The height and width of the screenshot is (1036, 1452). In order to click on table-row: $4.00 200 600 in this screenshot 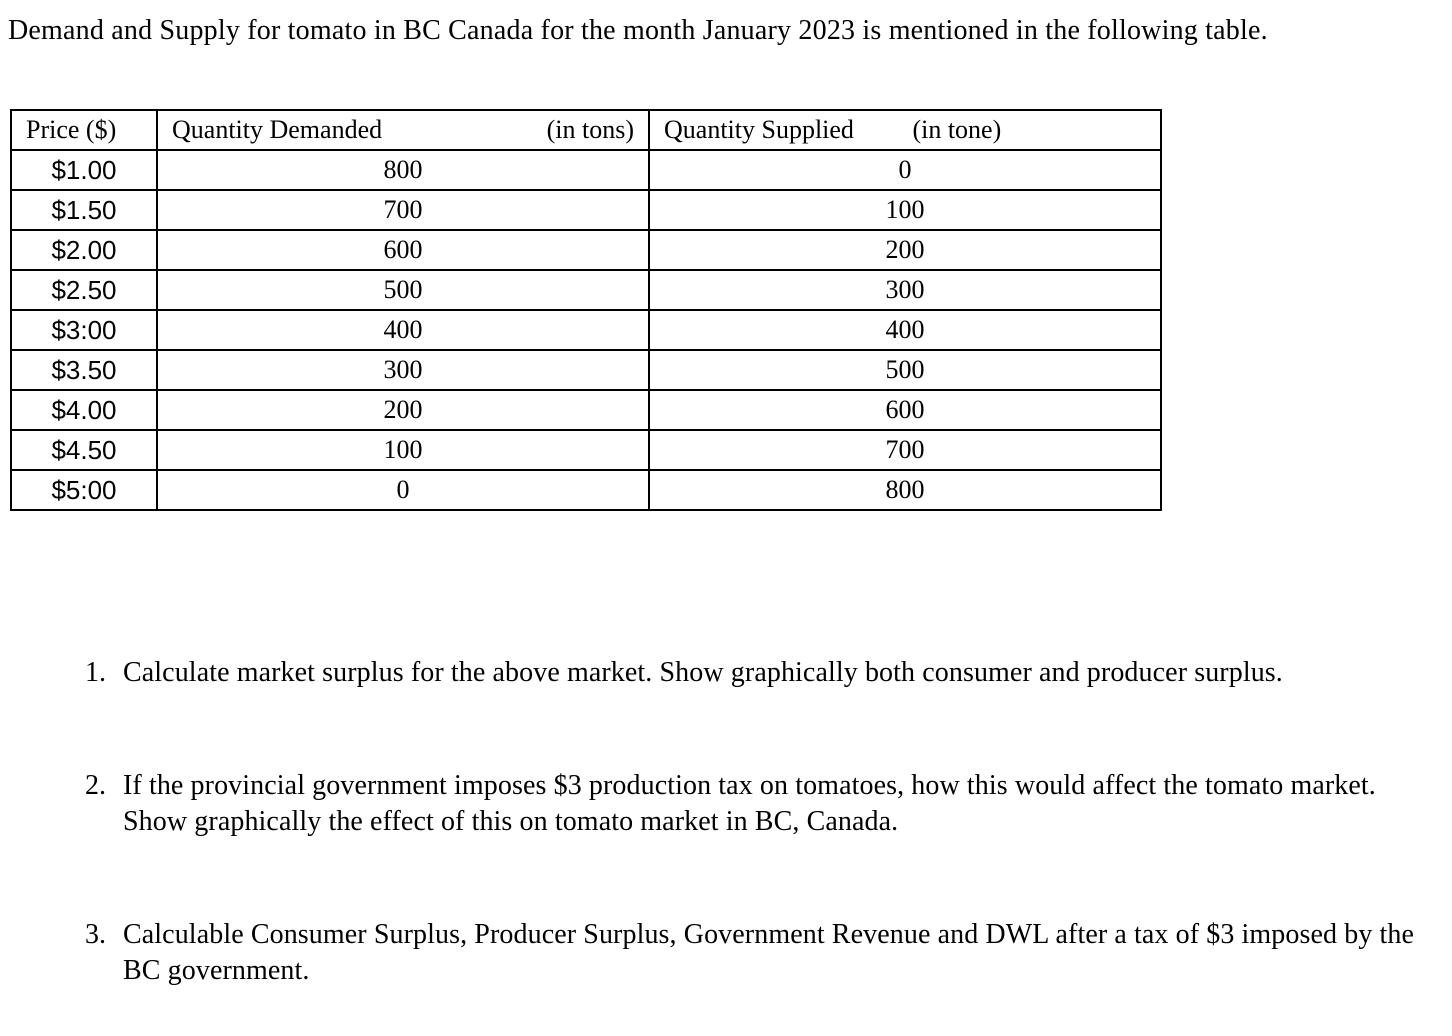, I will do `click(586, 410)`.